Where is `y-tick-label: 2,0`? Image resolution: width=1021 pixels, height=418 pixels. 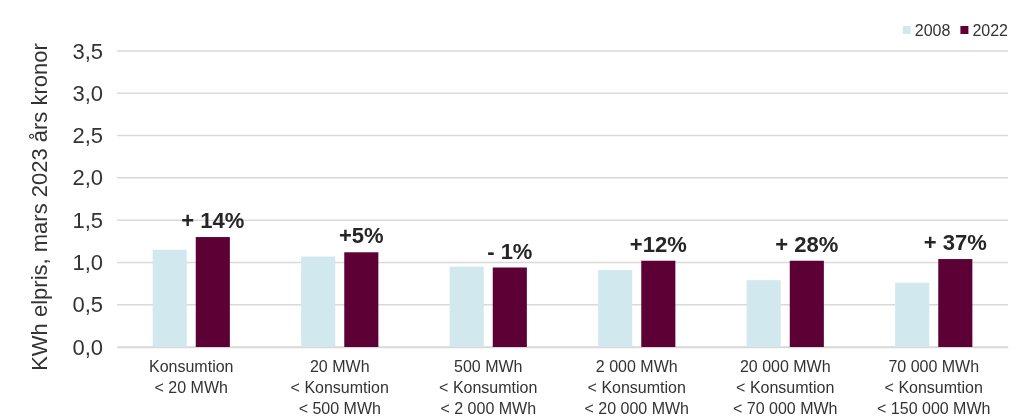 y-tick-label: 2,0 is located at coordinates (87, 178).